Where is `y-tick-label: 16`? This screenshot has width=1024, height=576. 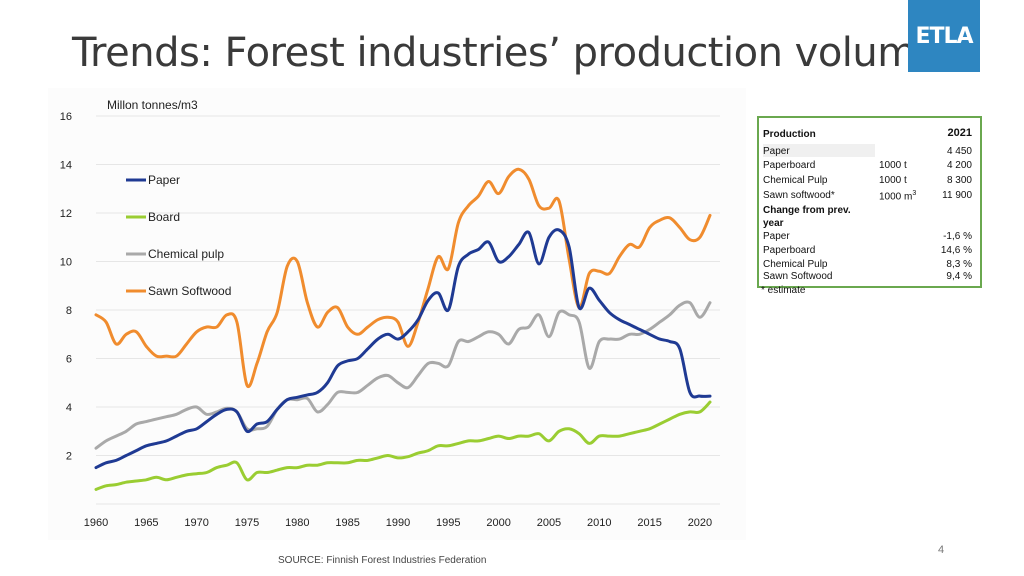 y-tick-label: 16 is located at coordinates (66, 117).